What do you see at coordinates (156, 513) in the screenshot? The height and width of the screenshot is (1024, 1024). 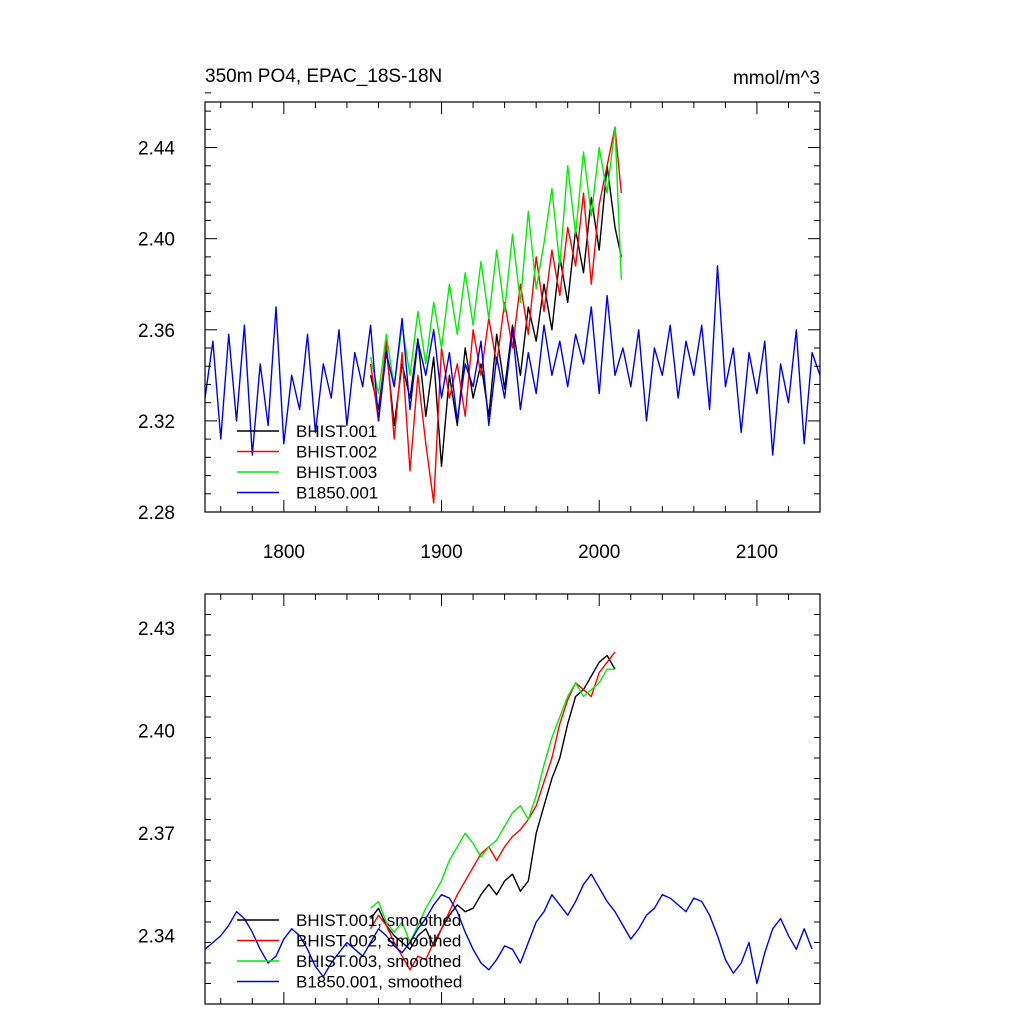 I see `y-tick-label: 2.28` at bounding box center [156, 513].